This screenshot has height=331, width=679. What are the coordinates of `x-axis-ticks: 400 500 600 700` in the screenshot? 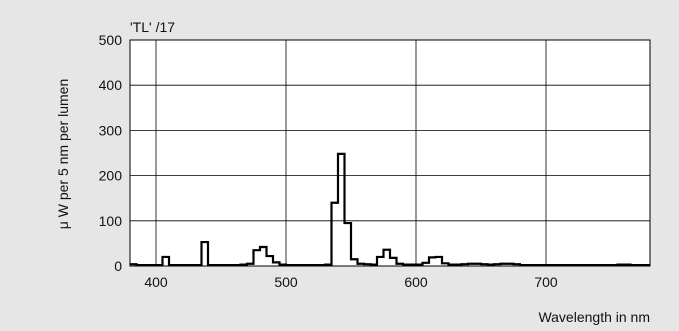 It's located at (351, 282).